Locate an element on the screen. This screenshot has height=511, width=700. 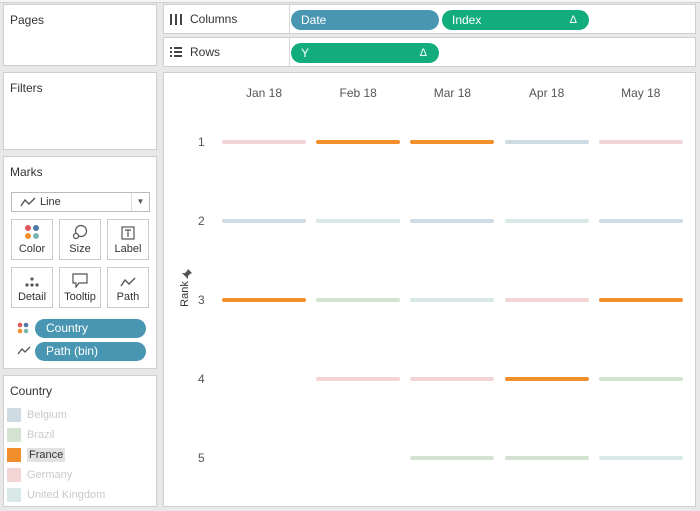
pages-card: Pages is located at coordinates (80, 35).